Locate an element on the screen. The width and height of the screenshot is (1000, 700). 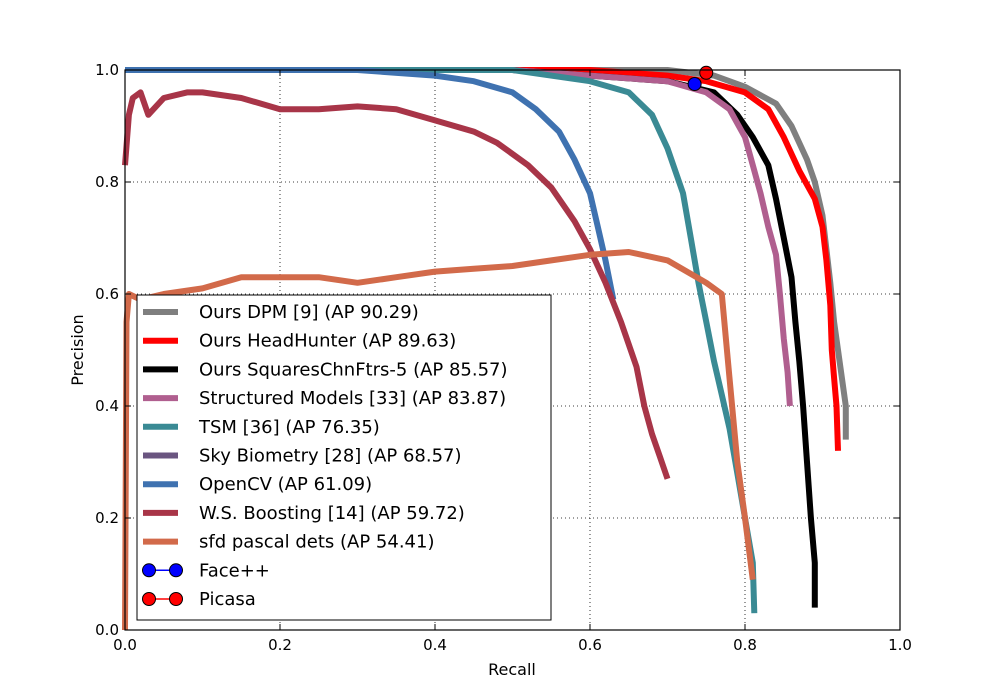
legend-entry: Sky Biometry [28] (AP 68.57) is located at coordinates (330, 456).